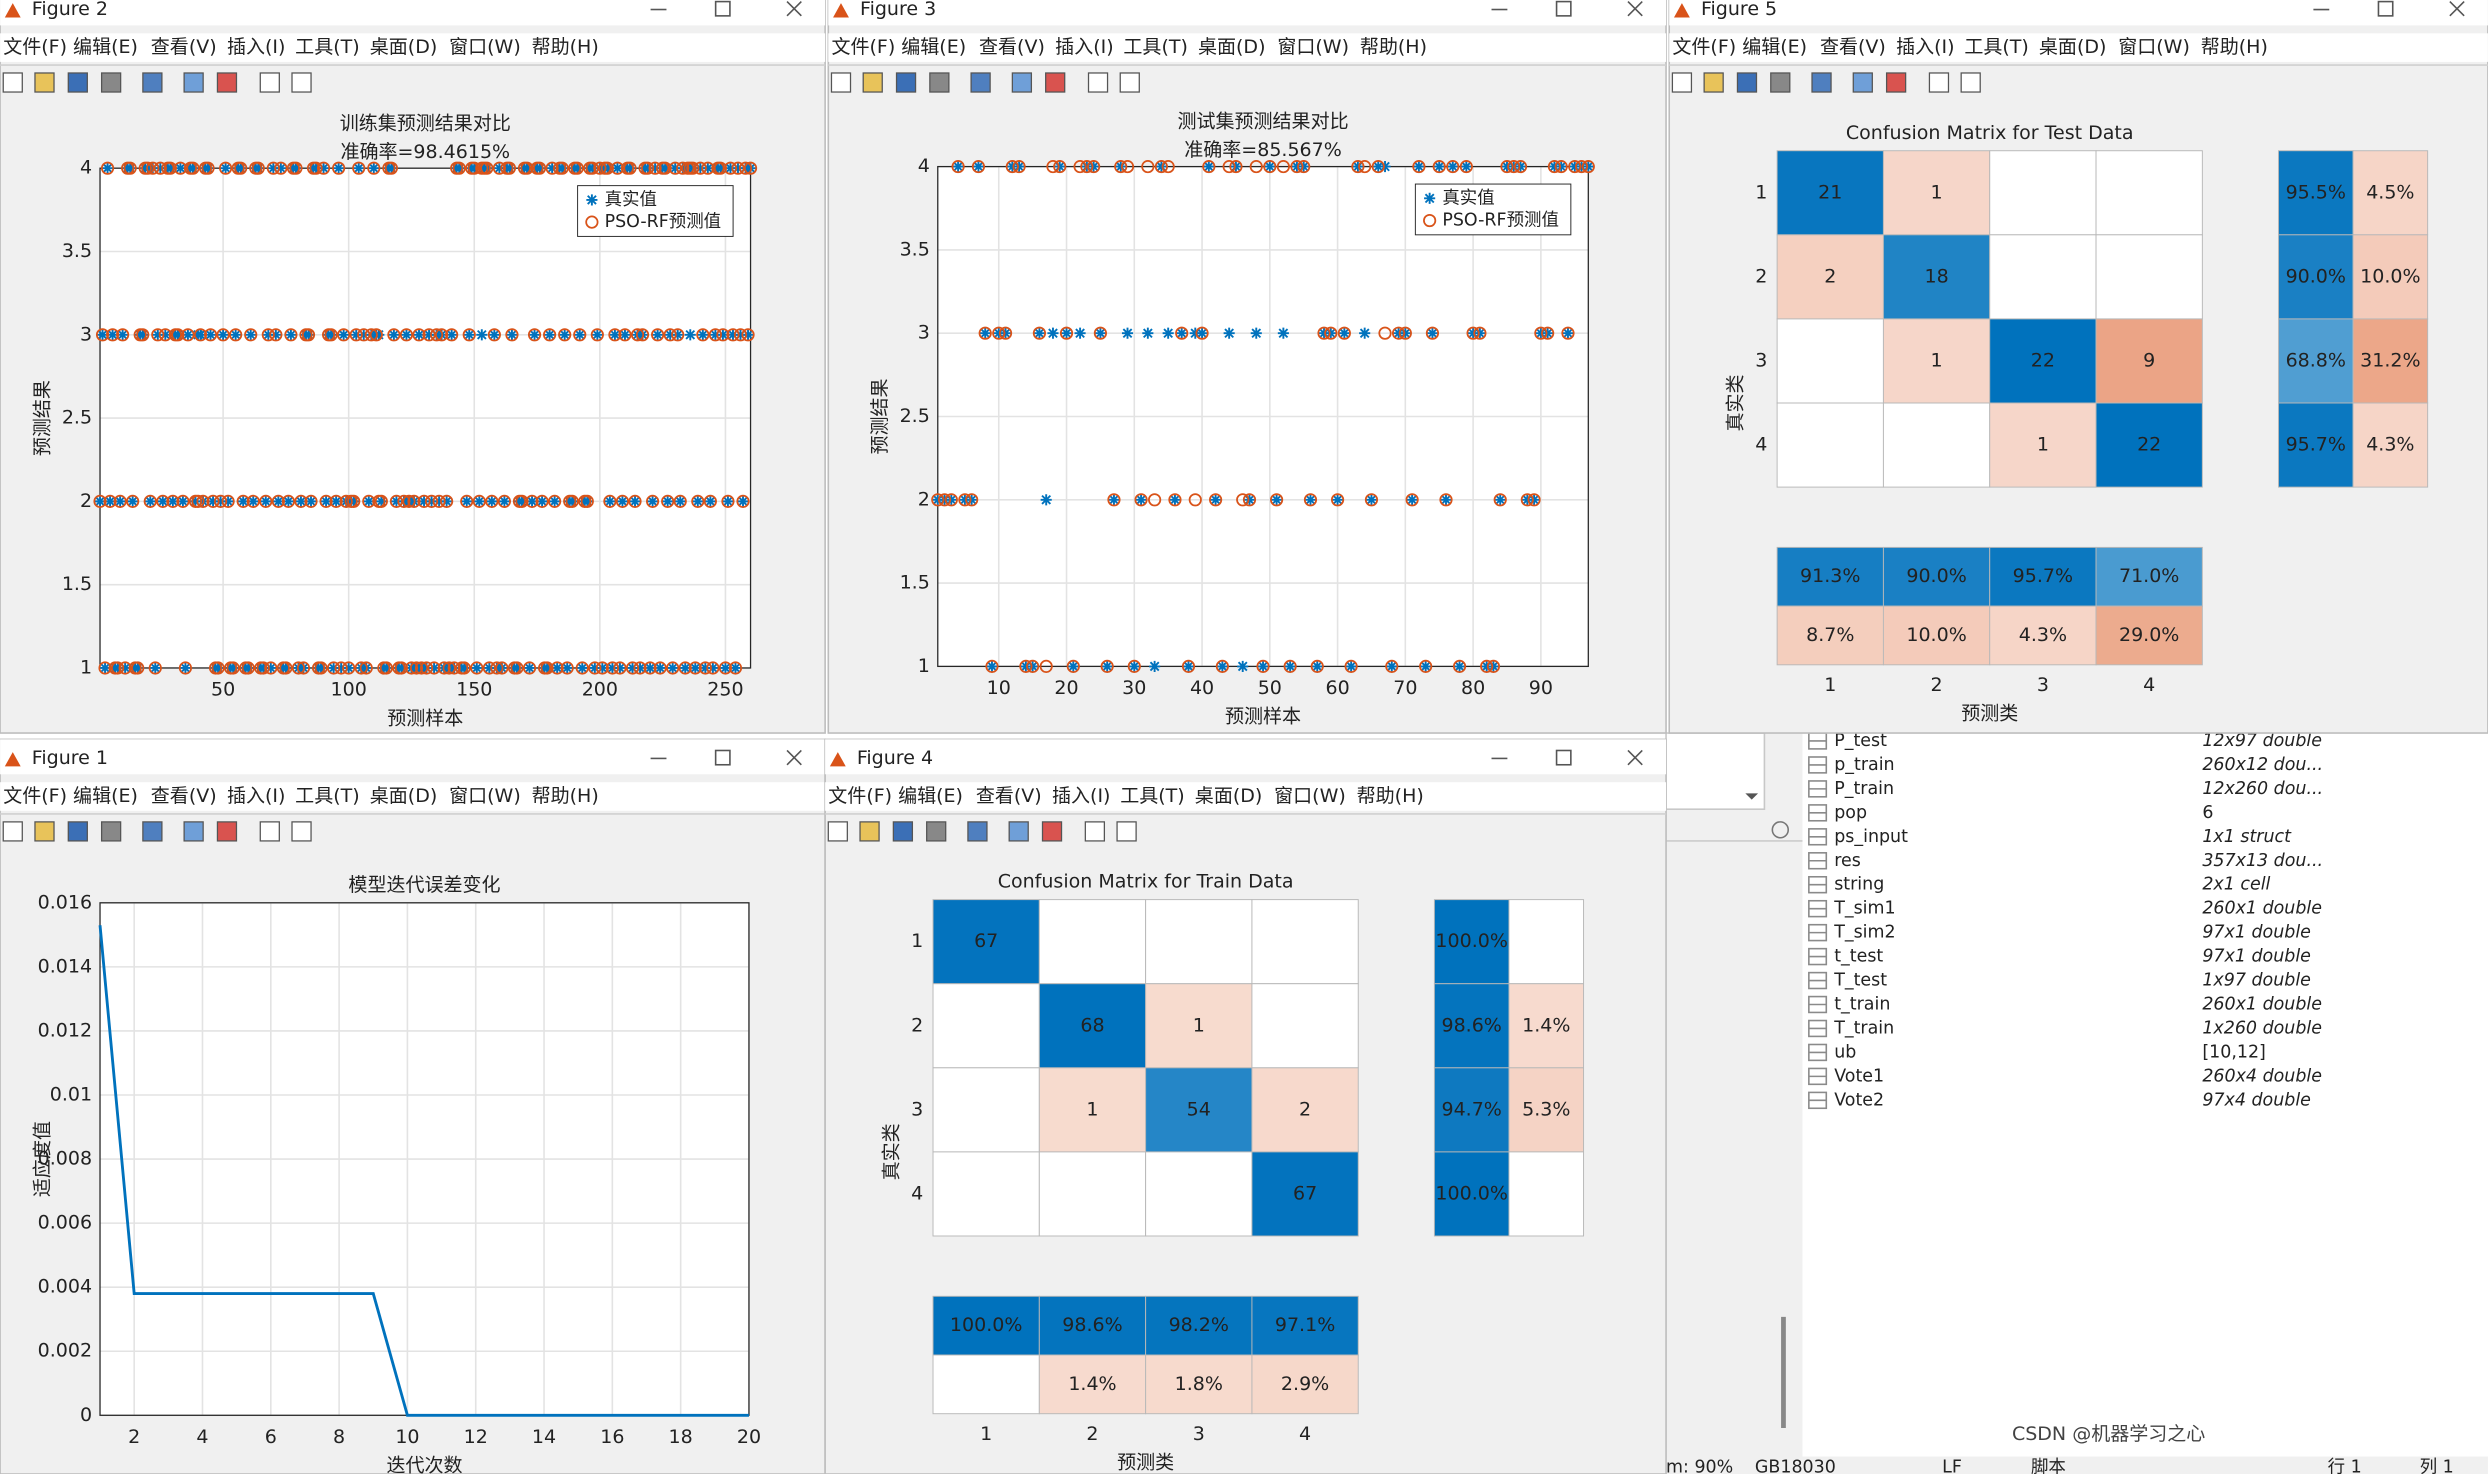 The width and height of the screenshot is (2488, 1474). Describe the element at coordinates (1862, 1005) in the screenshot. I see `variable-name: t_train` at that location.